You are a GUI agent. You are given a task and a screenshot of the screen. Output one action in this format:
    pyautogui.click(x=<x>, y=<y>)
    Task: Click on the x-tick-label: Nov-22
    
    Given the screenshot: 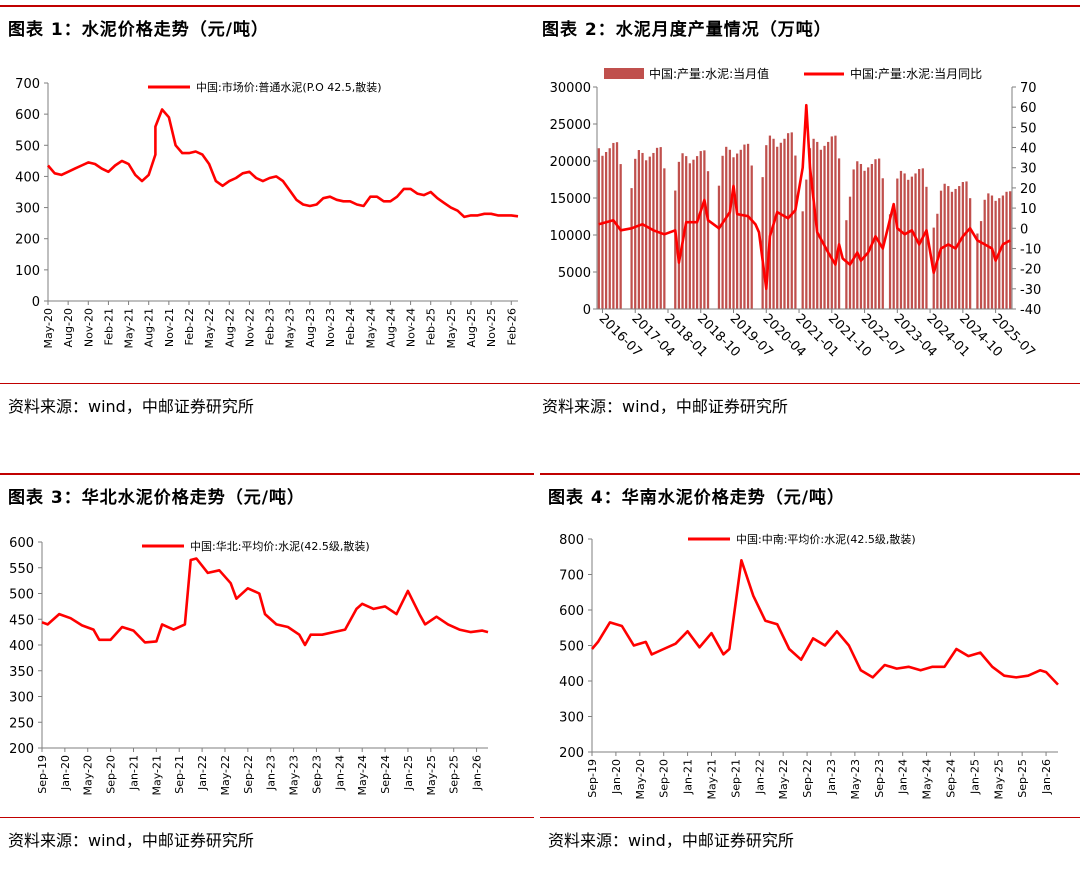 What is the action you would take?
    pyautogui.click(x=249, y=327)
    